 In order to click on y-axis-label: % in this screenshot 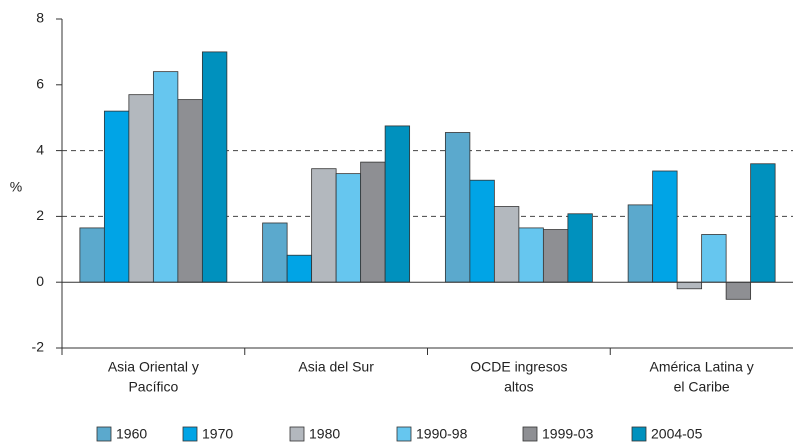, I will do `click(16, 187)`.